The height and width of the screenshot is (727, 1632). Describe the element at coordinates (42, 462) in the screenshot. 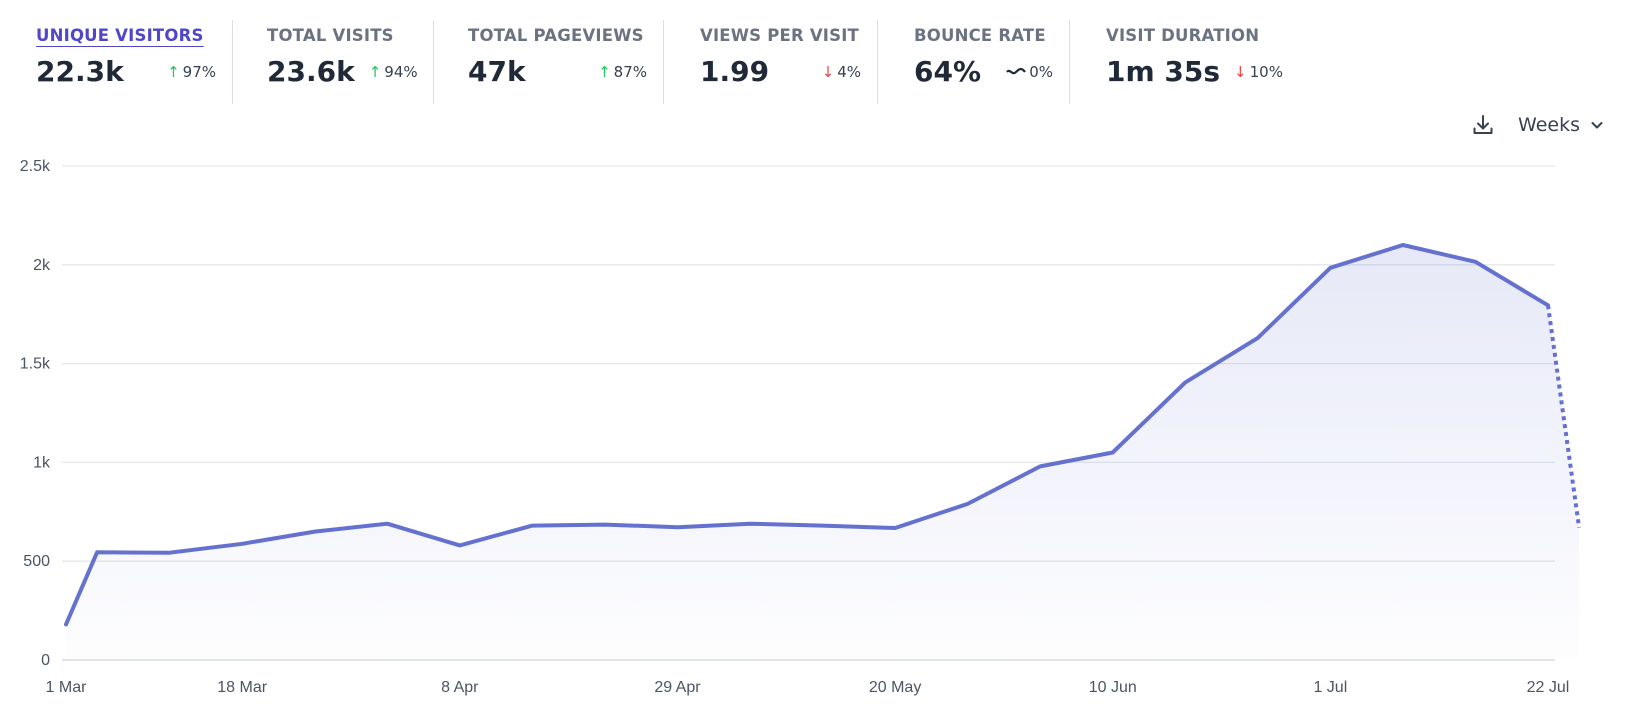

I see `y-tick-label: 1k` at that location.